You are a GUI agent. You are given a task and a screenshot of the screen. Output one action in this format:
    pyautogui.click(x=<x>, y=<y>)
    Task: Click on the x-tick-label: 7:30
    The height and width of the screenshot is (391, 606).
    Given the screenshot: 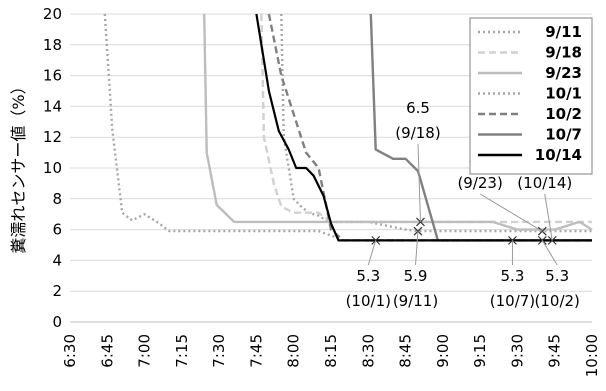 What is the action you would take?
    pyautogui.click(x=219, y=351)
    